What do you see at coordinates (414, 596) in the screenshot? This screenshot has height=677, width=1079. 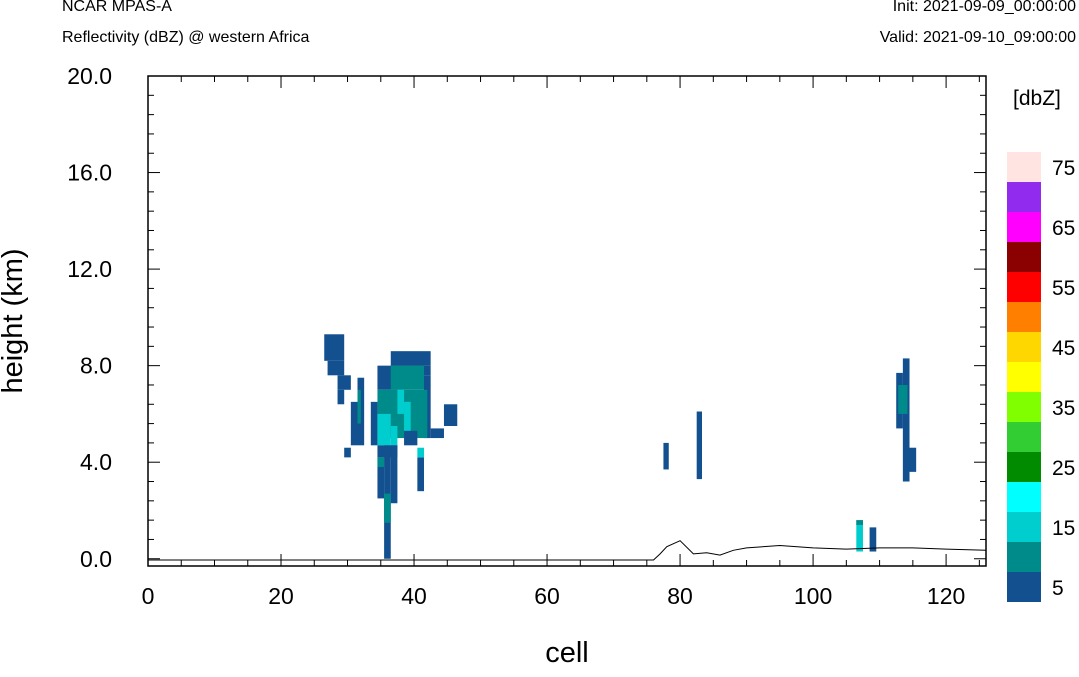 I see `x-tick-label: 40` at bounding box center [414, 596].